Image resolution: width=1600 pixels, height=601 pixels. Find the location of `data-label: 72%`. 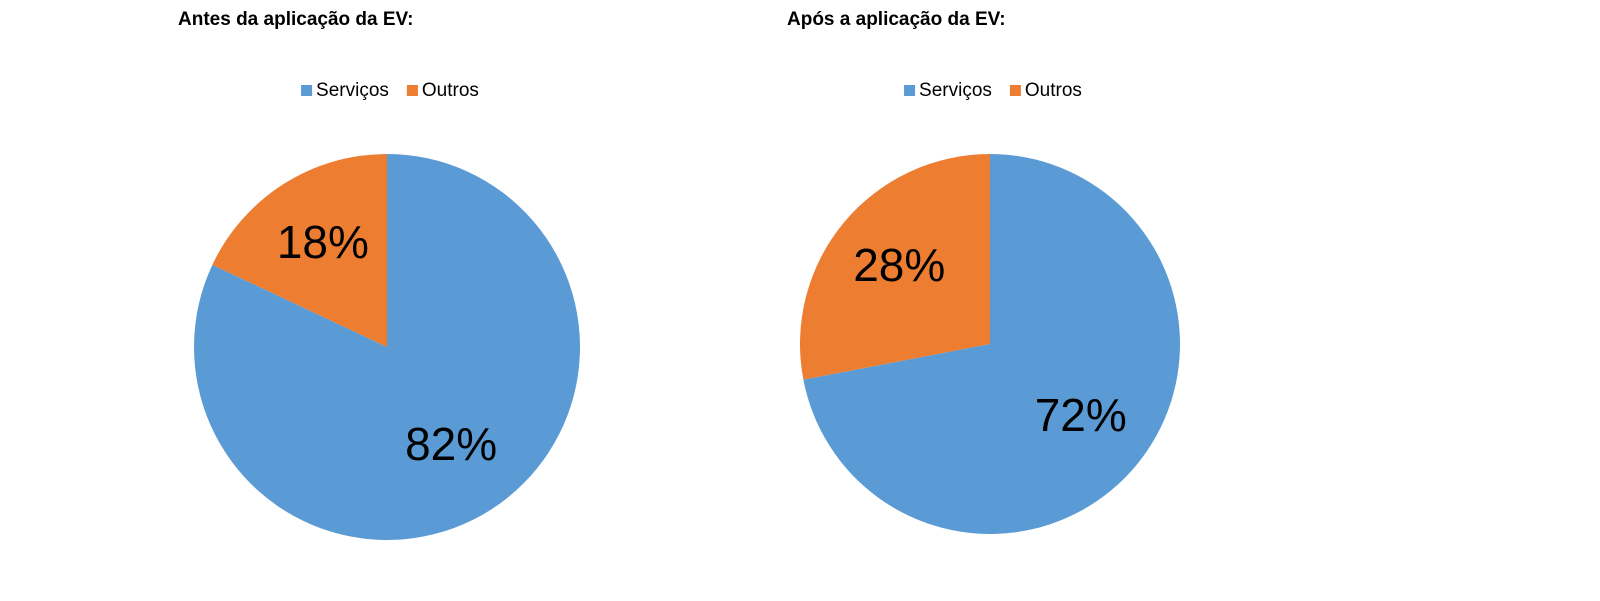

data-label: 72% is located at coordinates (1081, 415).